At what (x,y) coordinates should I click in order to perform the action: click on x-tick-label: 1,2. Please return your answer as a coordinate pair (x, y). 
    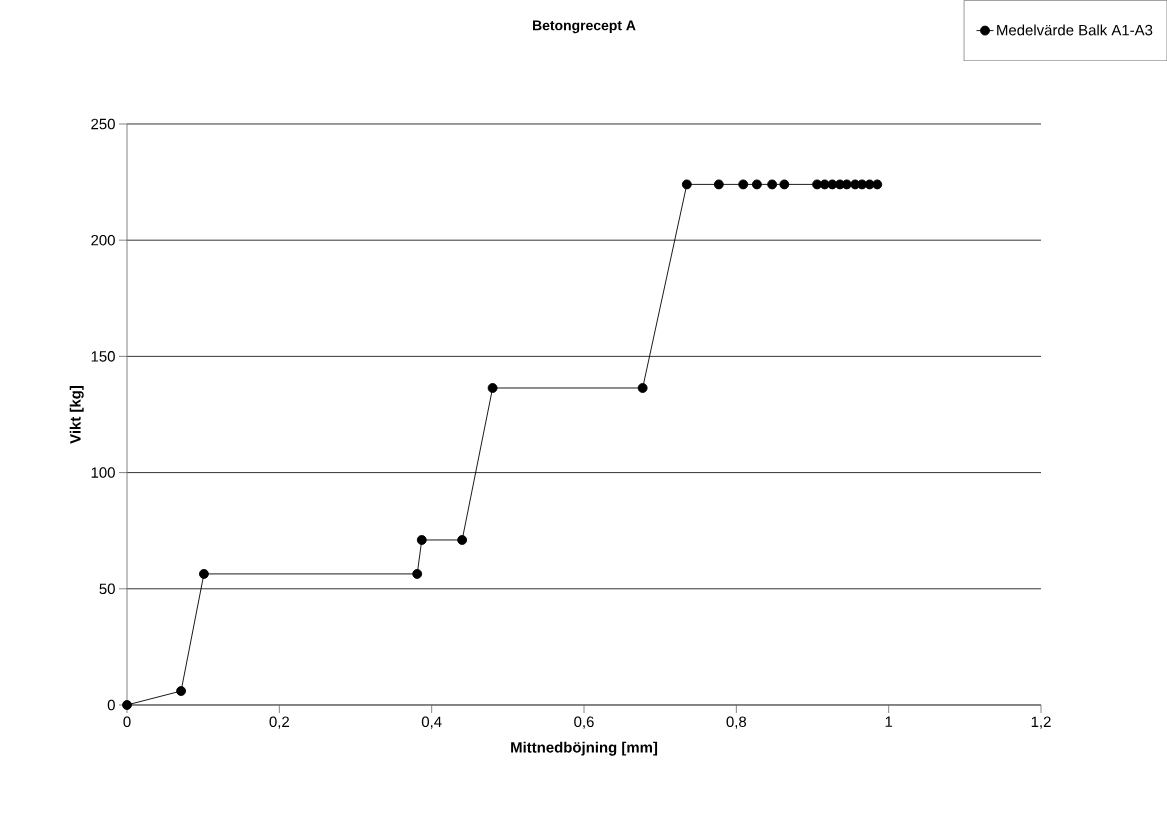
    Looking at the image, I should click on (1041, 722).